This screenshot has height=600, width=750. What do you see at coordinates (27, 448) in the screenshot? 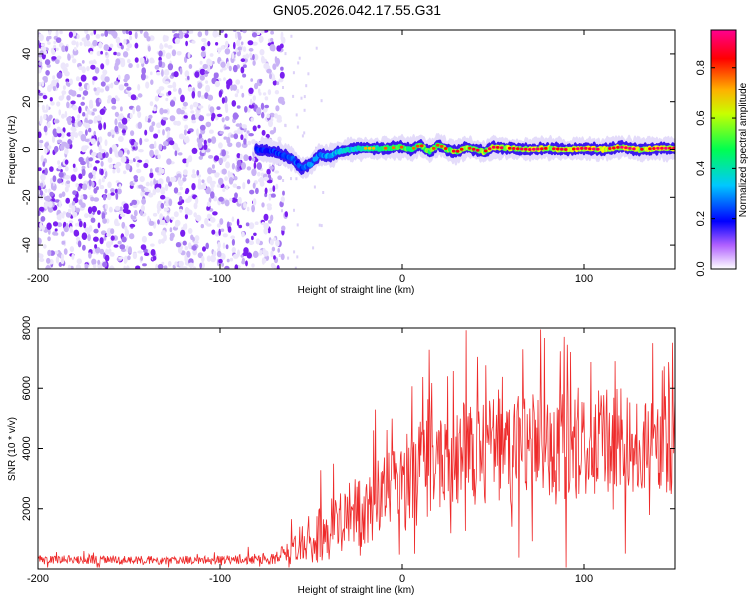
I see `y-tick-label: 4000` at bounding box center [27, 448].